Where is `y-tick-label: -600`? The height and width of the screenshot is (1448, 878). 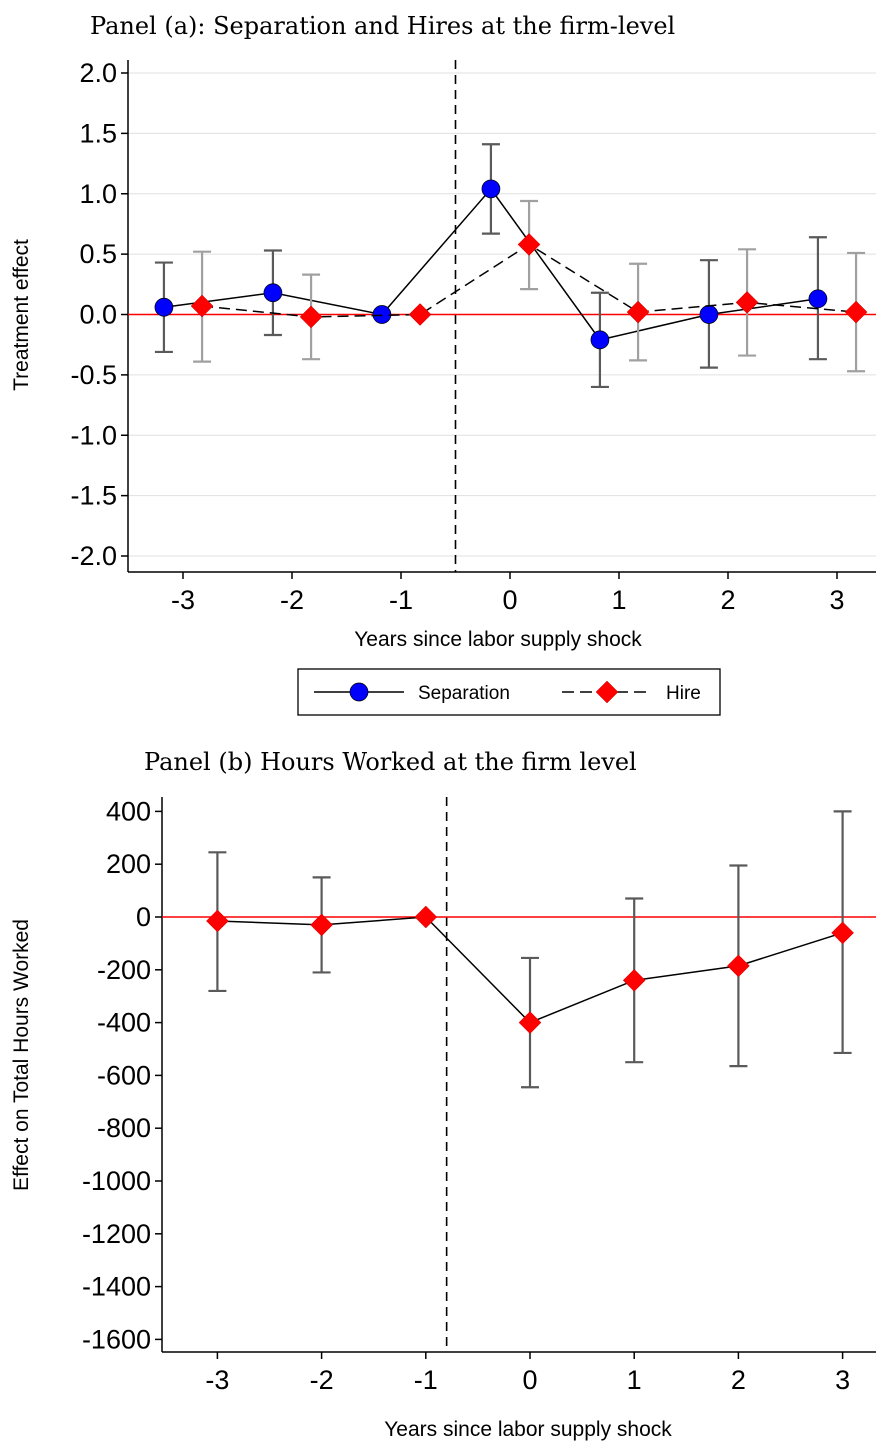 y-tick-label: -600 is located at coordinates (124, 1075).